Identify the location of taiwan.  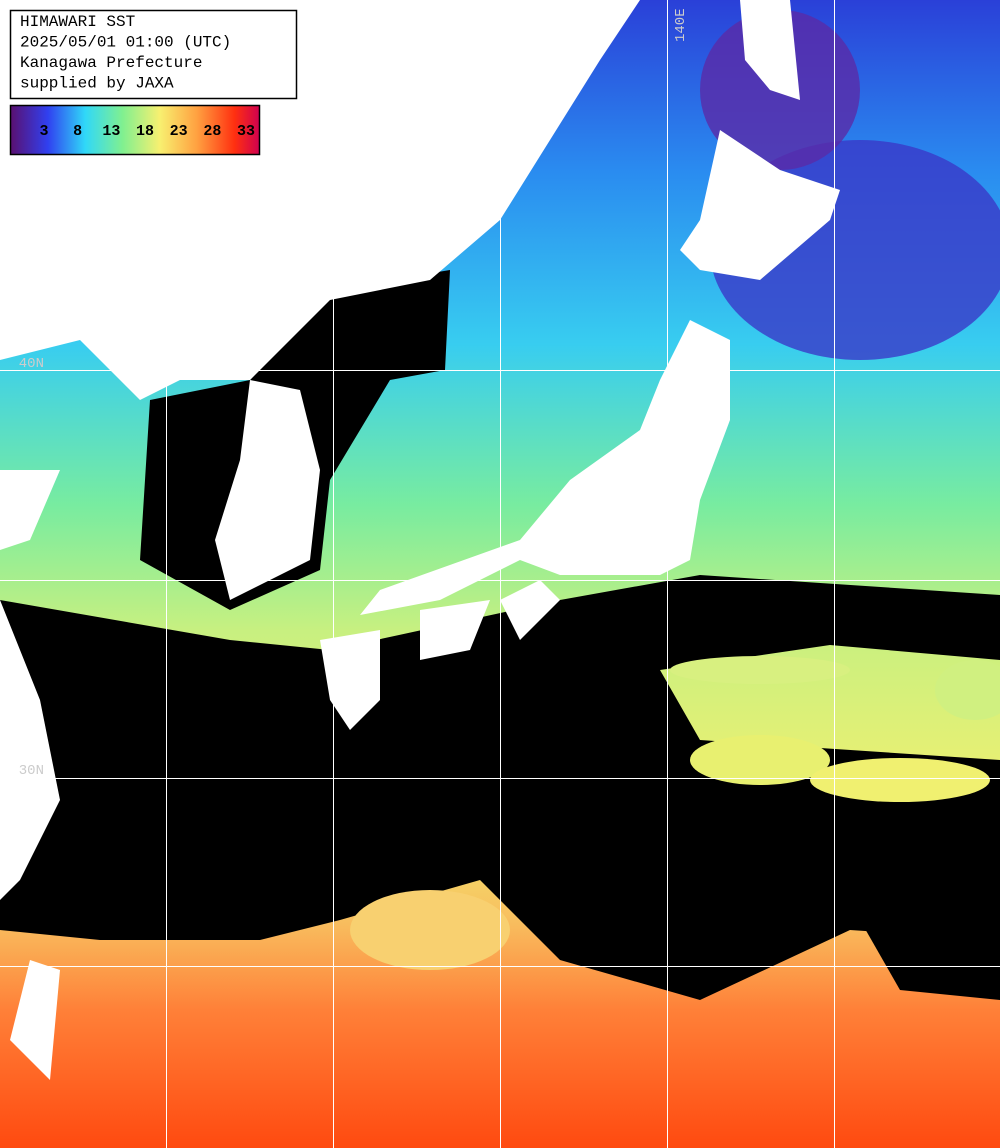
(35, 1020).